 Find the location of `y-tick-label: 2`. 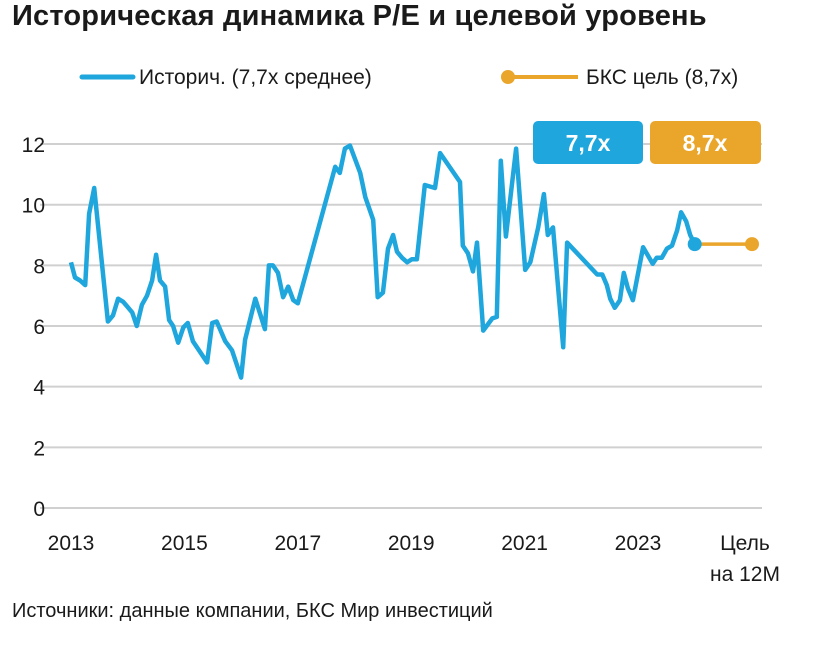

y-tick-label: 2 is located at coordinates (39, 448).